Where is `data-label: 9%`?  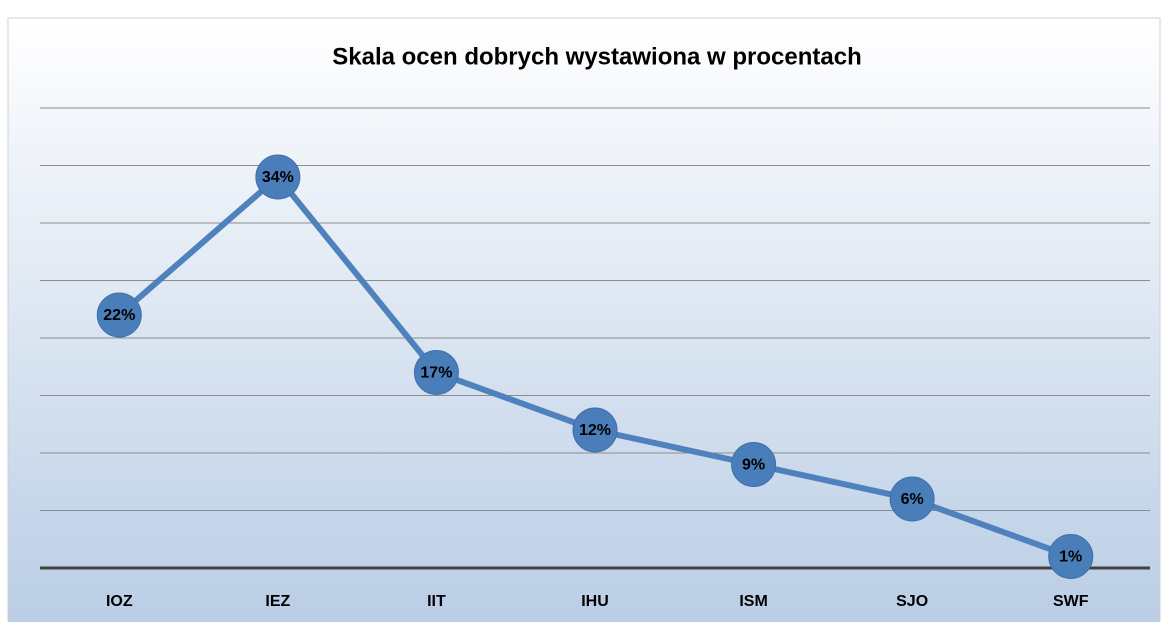
data-label: 9% is located at coordinates (753, 465).